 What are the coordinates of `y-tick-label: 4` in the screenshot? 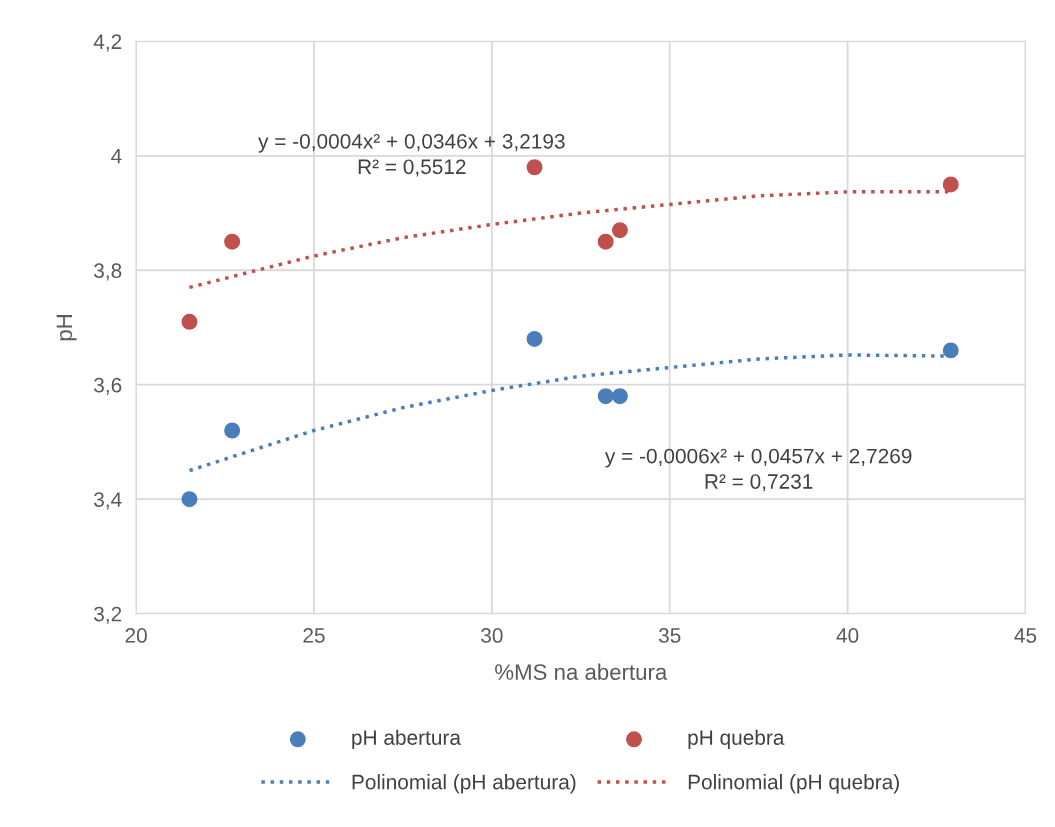 It's located at (116, 156).